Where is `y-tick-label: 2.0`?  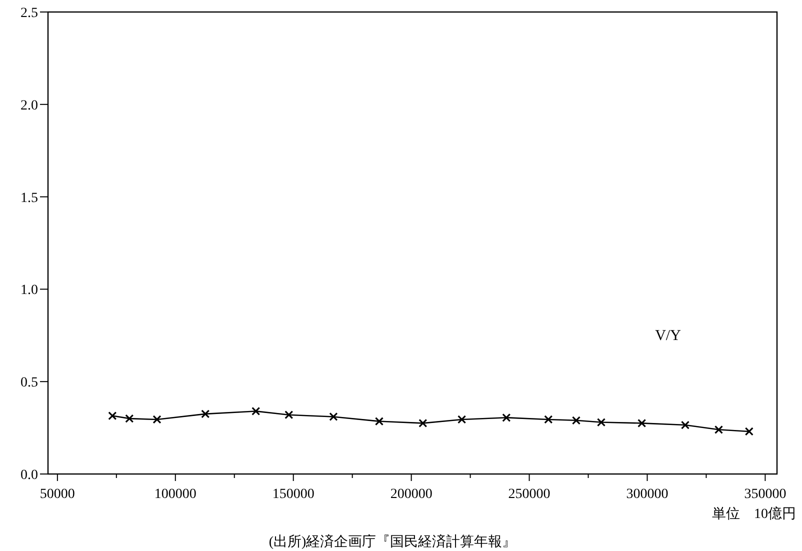 y-tick-label: 2.0 is located at coordinates (29, 106).